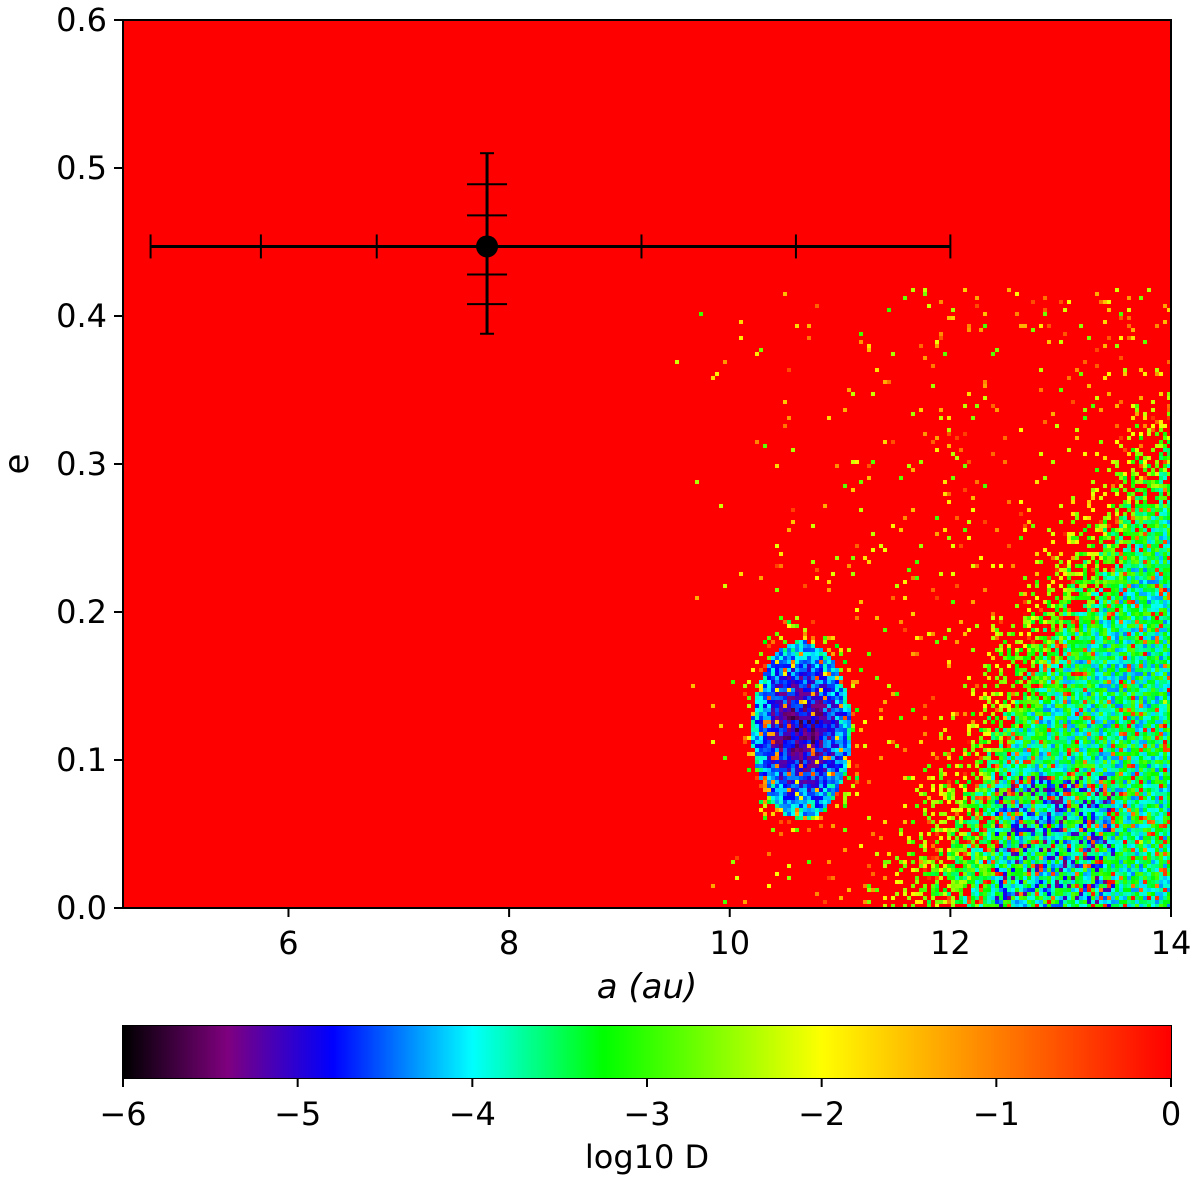 Image resolution: width=1200 pixels, height=1191 pixels. I want to click on colorbar-tick-label: −2, so click(821, 1114).